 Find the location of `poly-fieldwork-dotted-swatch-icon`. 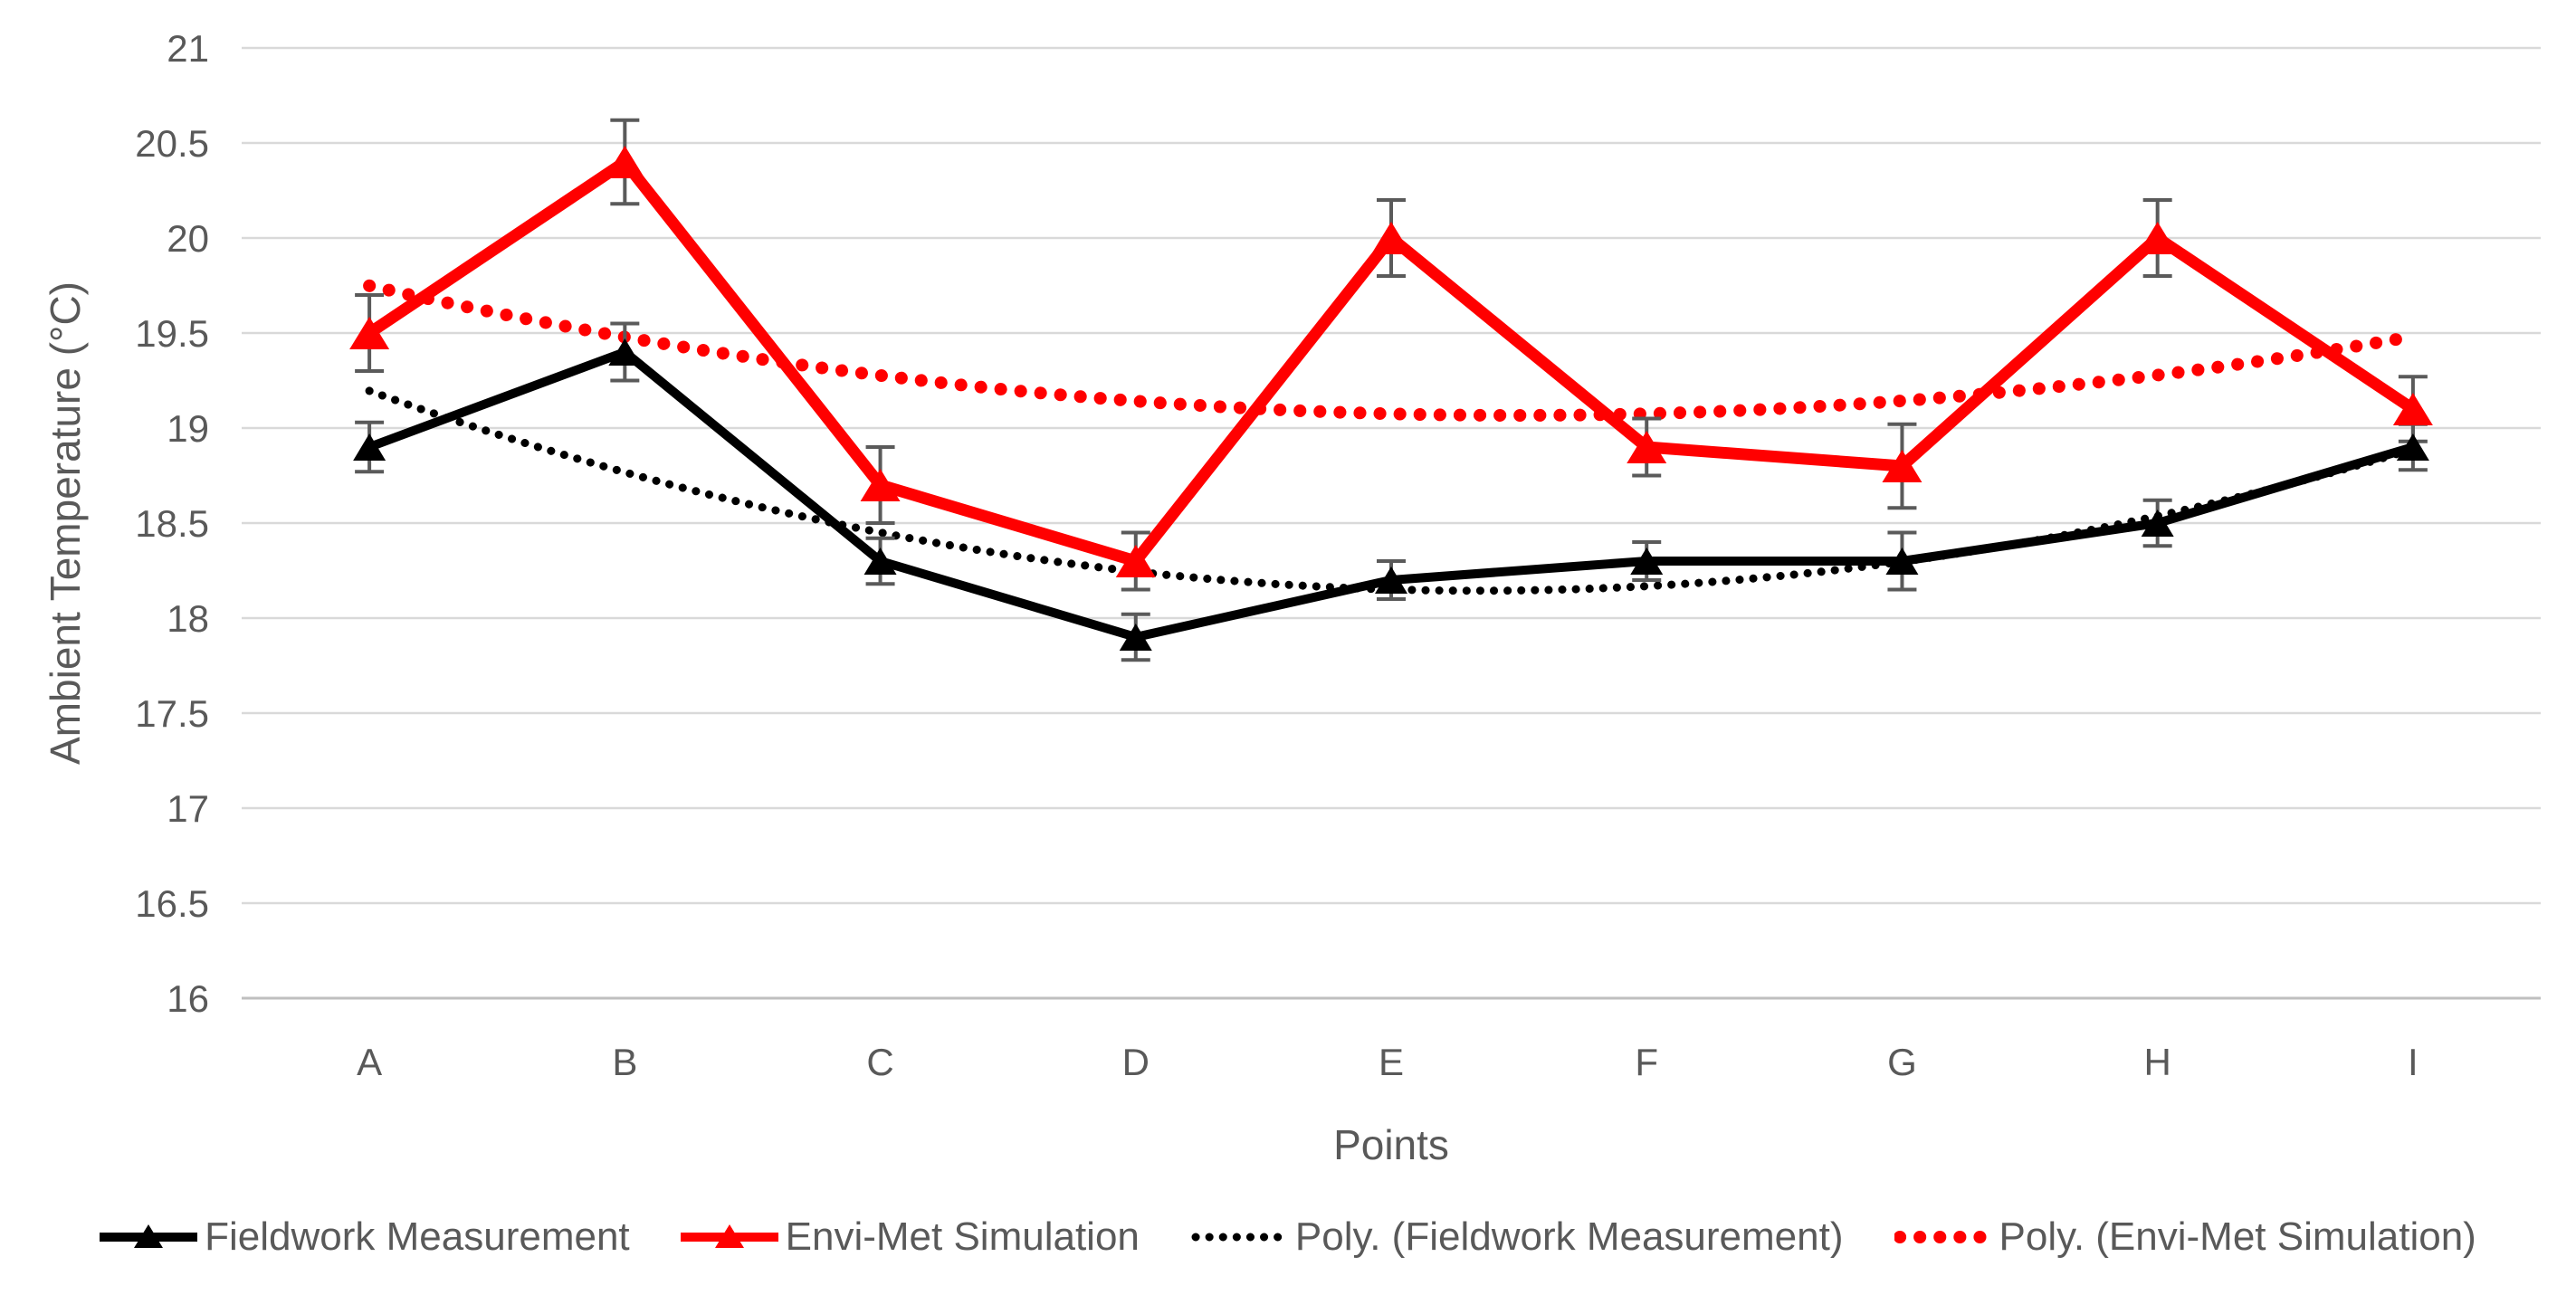

poly-fieldwork-dotted-swatch-icon is located at coordinates (1239, 1237).